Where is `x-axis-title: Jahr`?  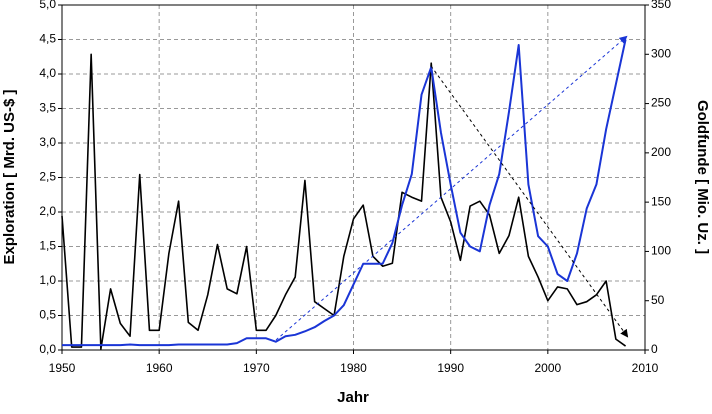
x-axis-title: Jahr is located at coordinates (353, 397).